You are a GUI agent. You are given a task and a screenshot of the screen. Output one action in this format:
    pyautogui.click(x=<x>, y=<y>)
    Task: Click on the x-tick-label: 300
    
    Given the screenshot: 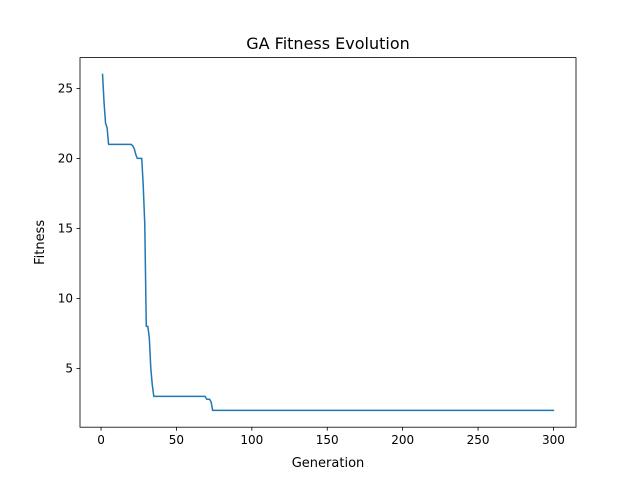 What is the action you would take?
    pyautogui.click(x=553, y=440)
    